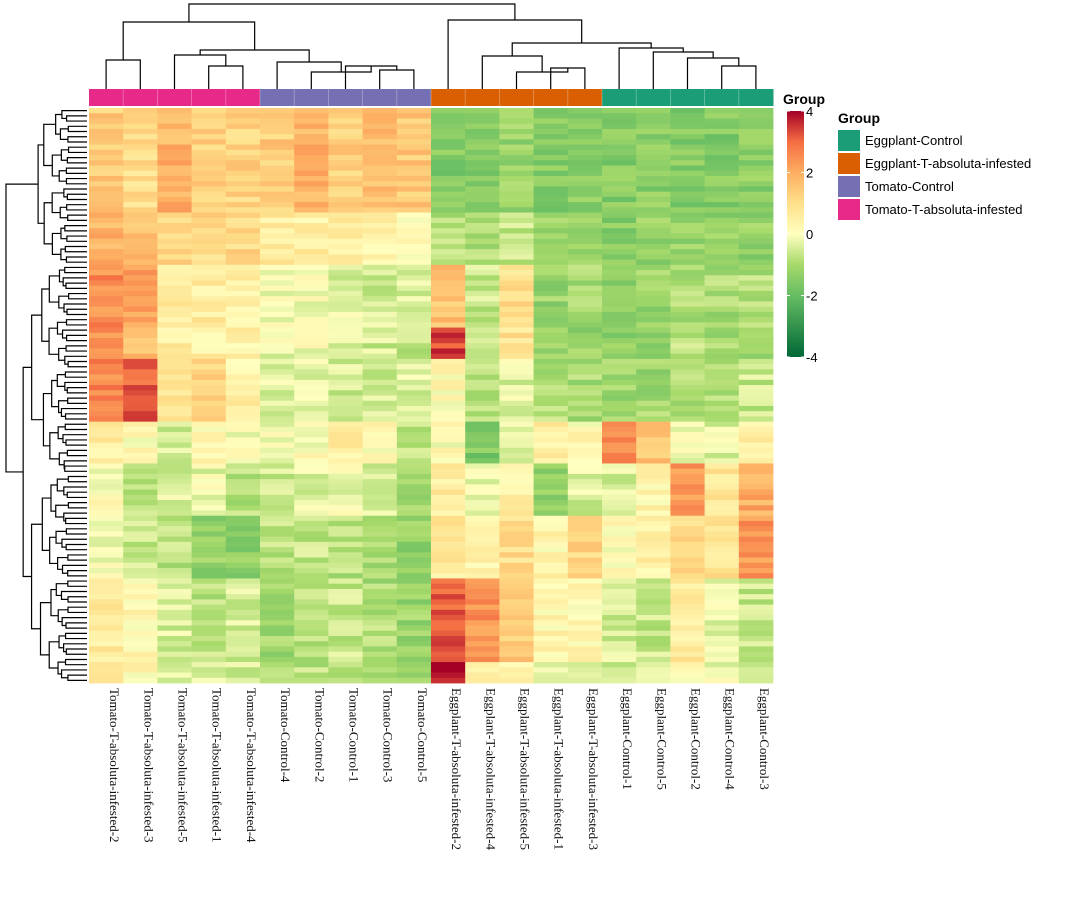 Image resolution: width=1084 pixels, height=914 pixels. Describe the element at coordinates (217, 765) in the screenshot. I see `column-label: Tomato-T-absoluta-infested-1` at that location.